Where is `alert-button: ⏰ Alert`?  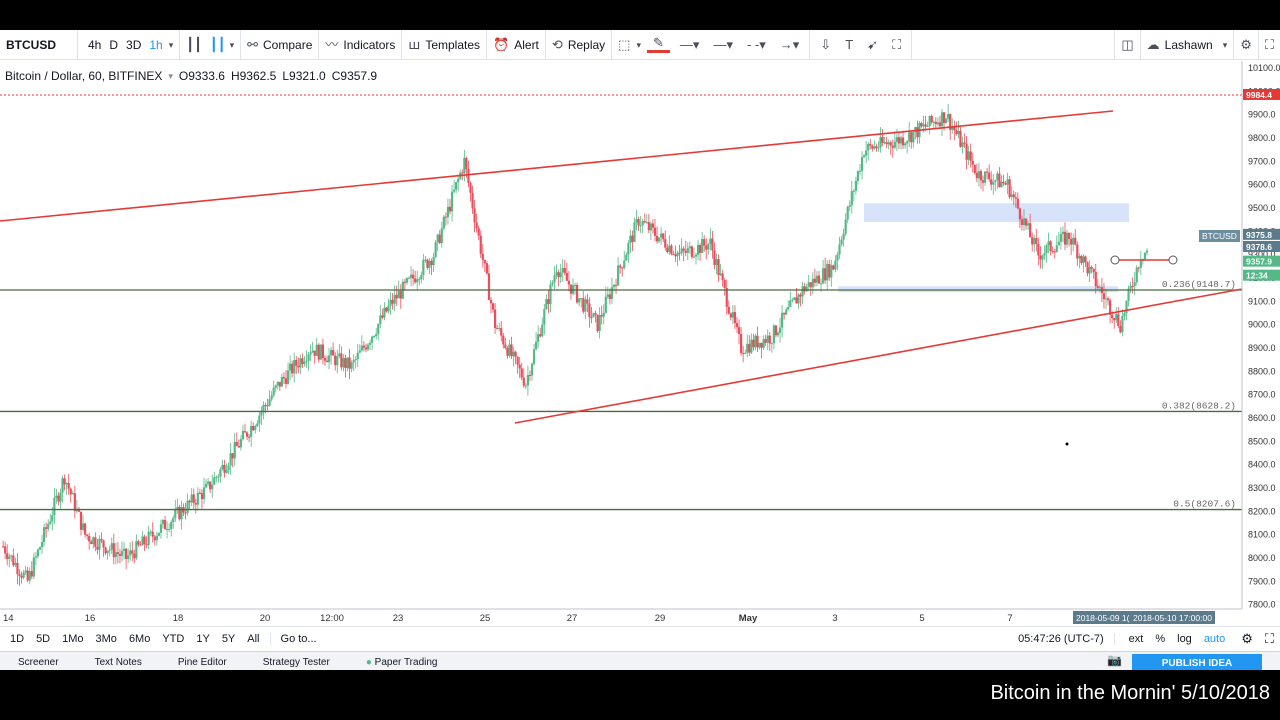 alert-button: ⏰ Alert is located at coordinates (516, 44).